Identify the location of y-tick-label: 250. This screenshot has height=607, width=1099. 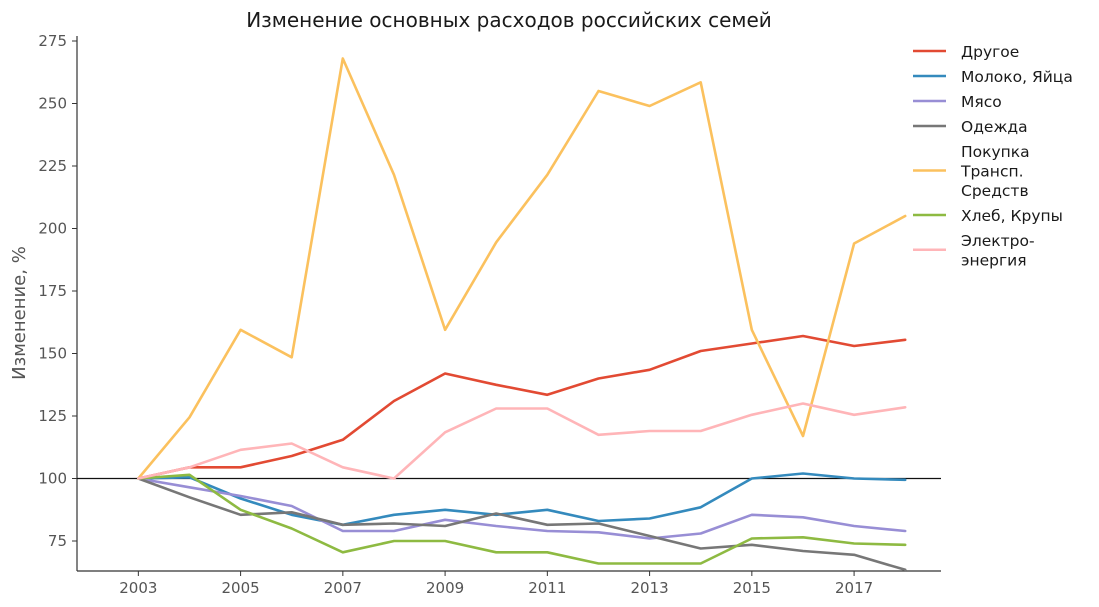
(52, 104).